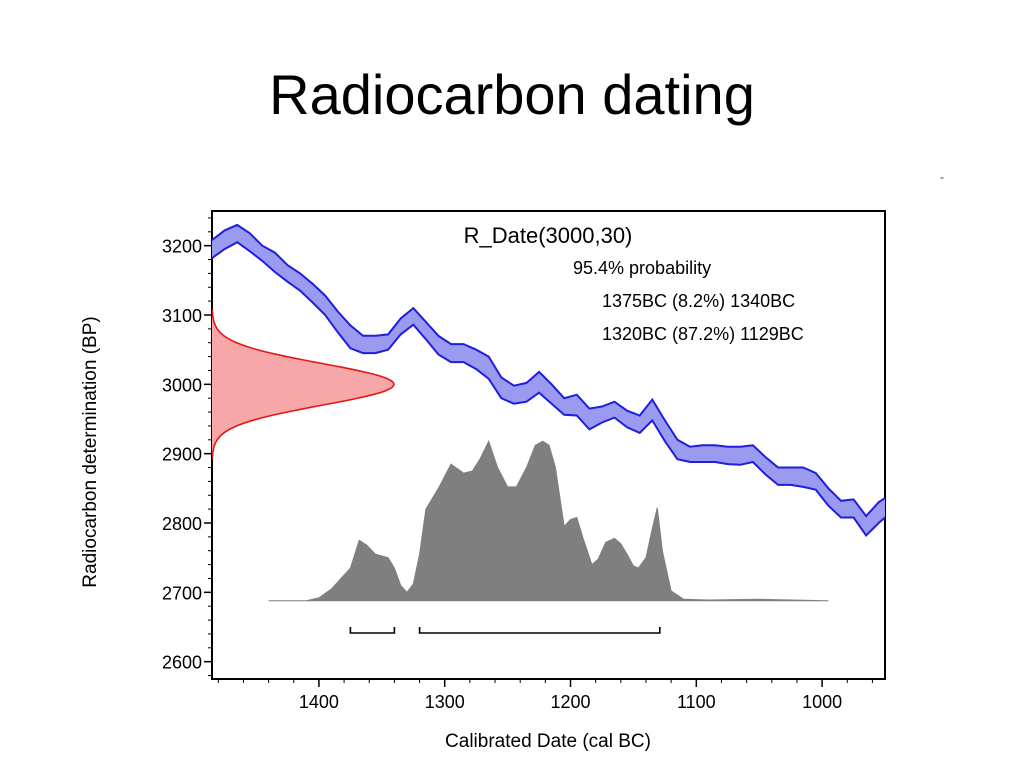 Image resolution: width=1024 pixels, height=768 pixels. Describe the element at coordinates (942, 177) in the screenshot. I see `corner-dash-mark: -` at that location.